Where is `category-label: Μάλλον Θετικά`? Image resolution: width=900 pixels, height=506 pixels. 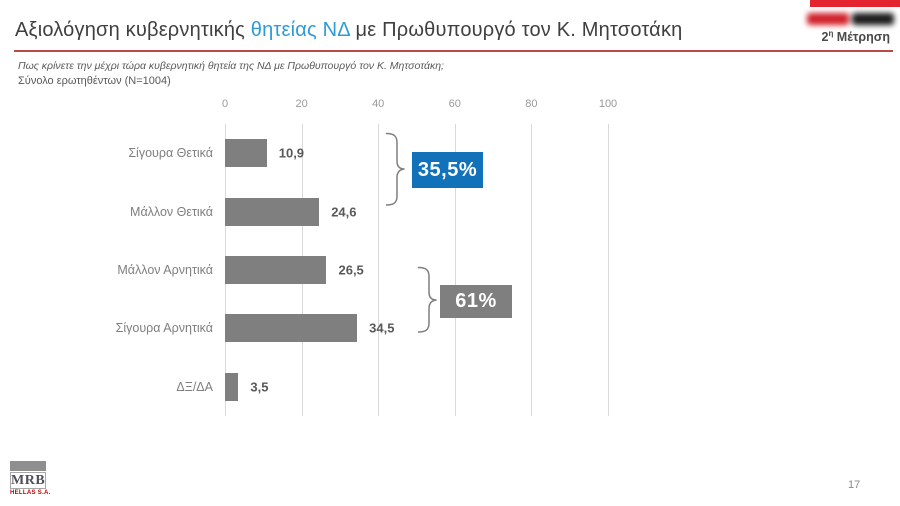 category-label: Μάλλον Θετικά is located at coordinates (171, 211).